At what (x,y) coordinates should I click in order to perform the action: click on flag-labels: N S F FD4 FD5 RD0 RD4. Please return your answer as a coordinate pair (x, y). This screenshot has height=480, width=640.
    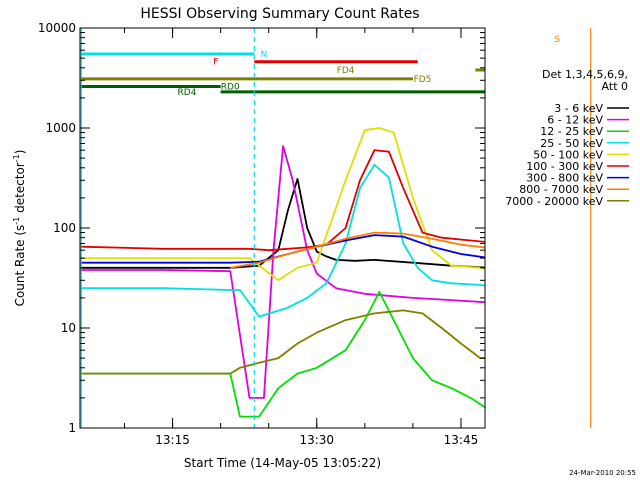
    Looking at the image, I should click on (369, 66).